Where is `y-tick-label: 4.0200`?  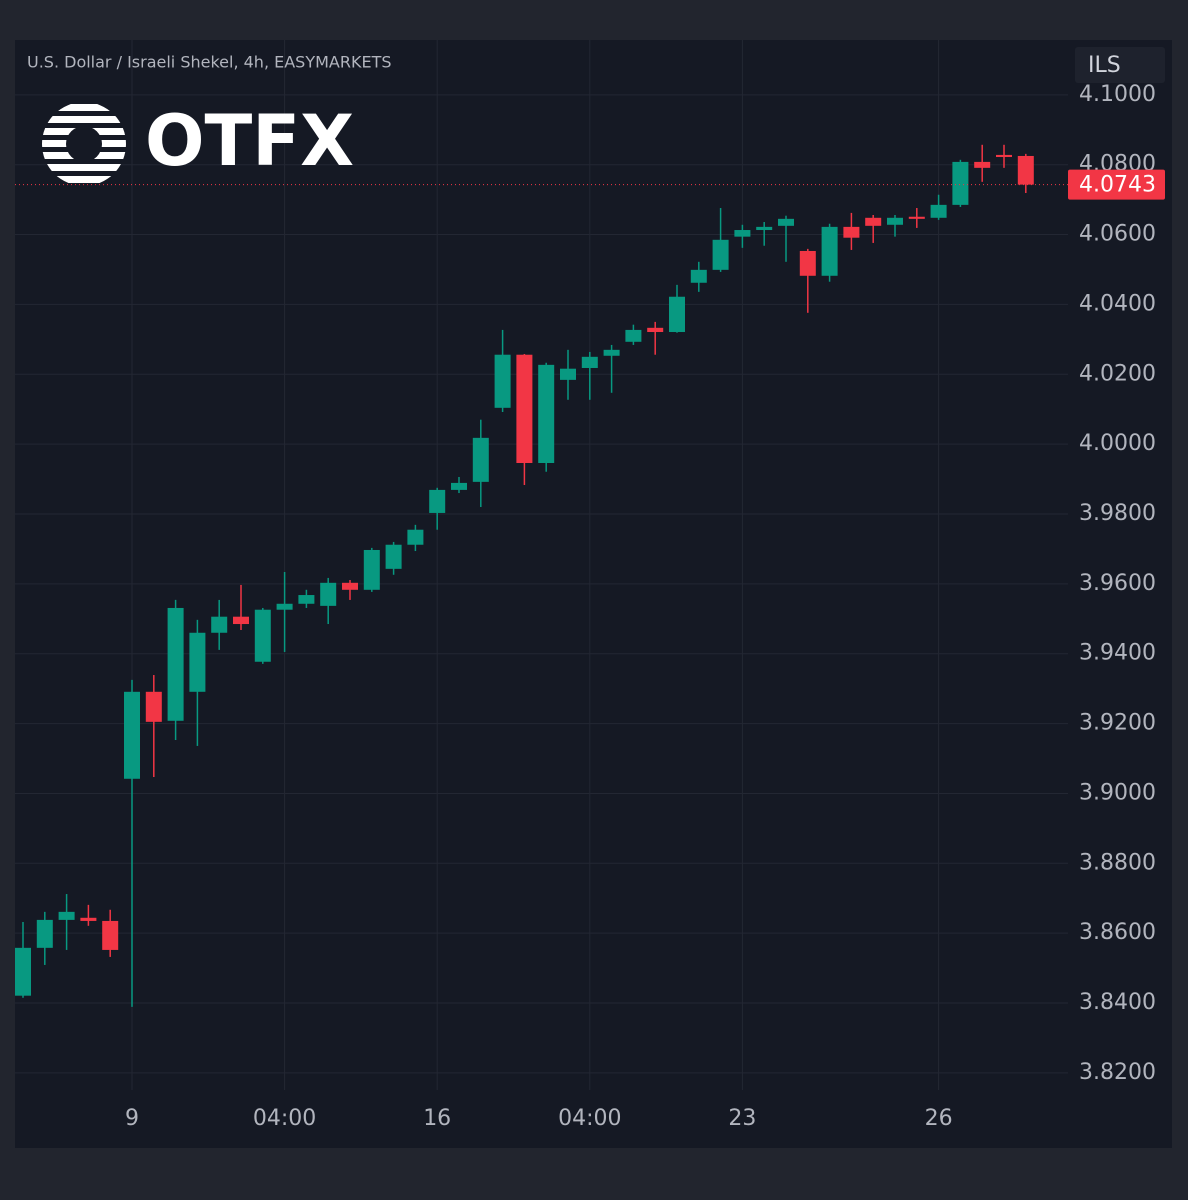 y-tick-label: 4.0200 is located at coordinates (1117, 373).